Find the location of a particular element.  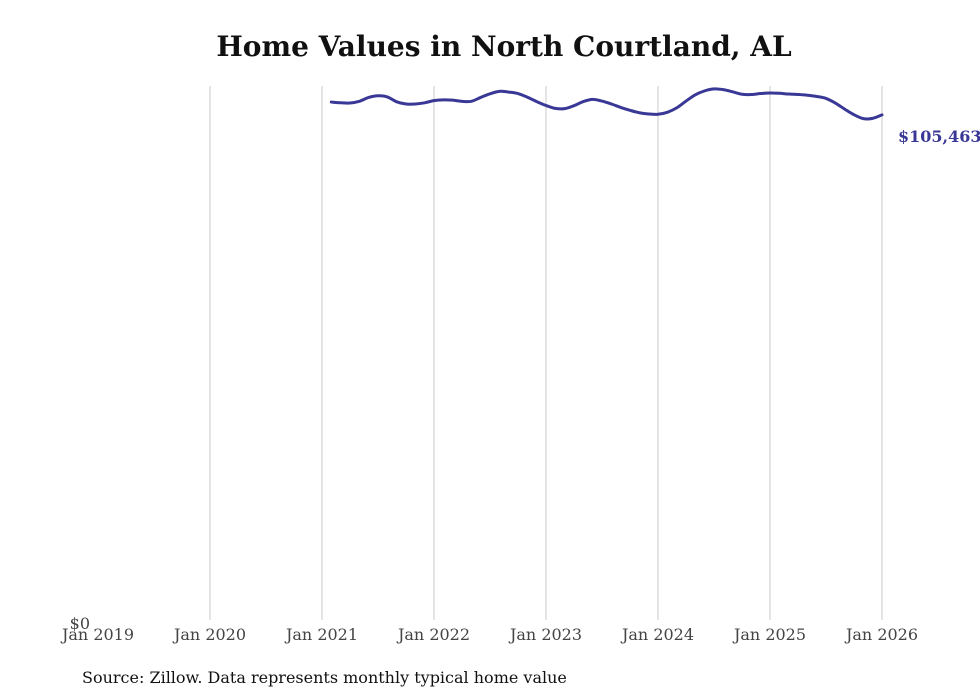

y-tick-label: $0 is located at coordinates (80, 623).